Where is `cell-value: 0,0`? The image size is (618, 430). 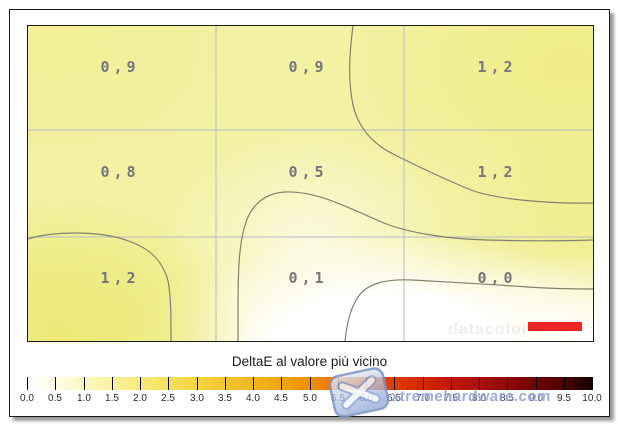
cell-value: 0,0 is located at coordinates (496, 278).